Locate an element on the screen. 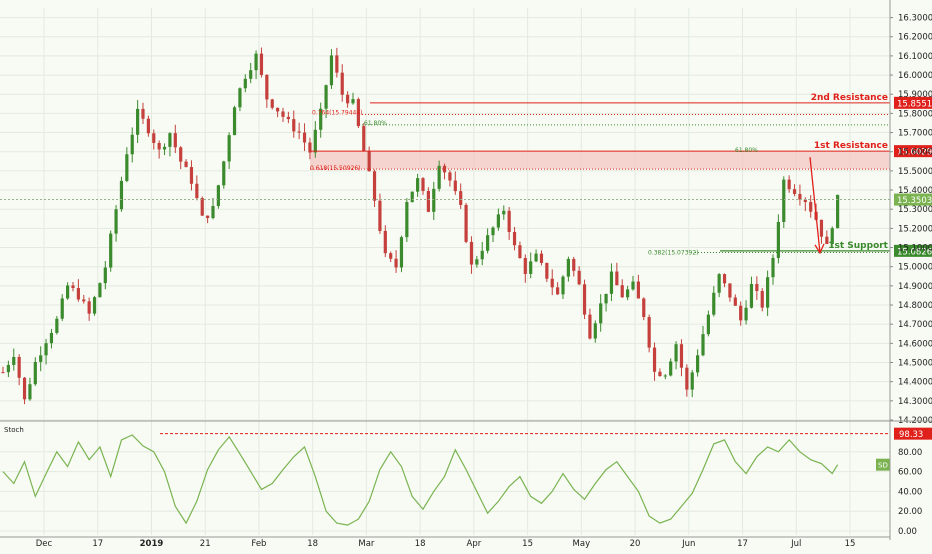 This screenshot has height=554, width=932. x-tick-label: 15 is located at coordinates (527, 544).